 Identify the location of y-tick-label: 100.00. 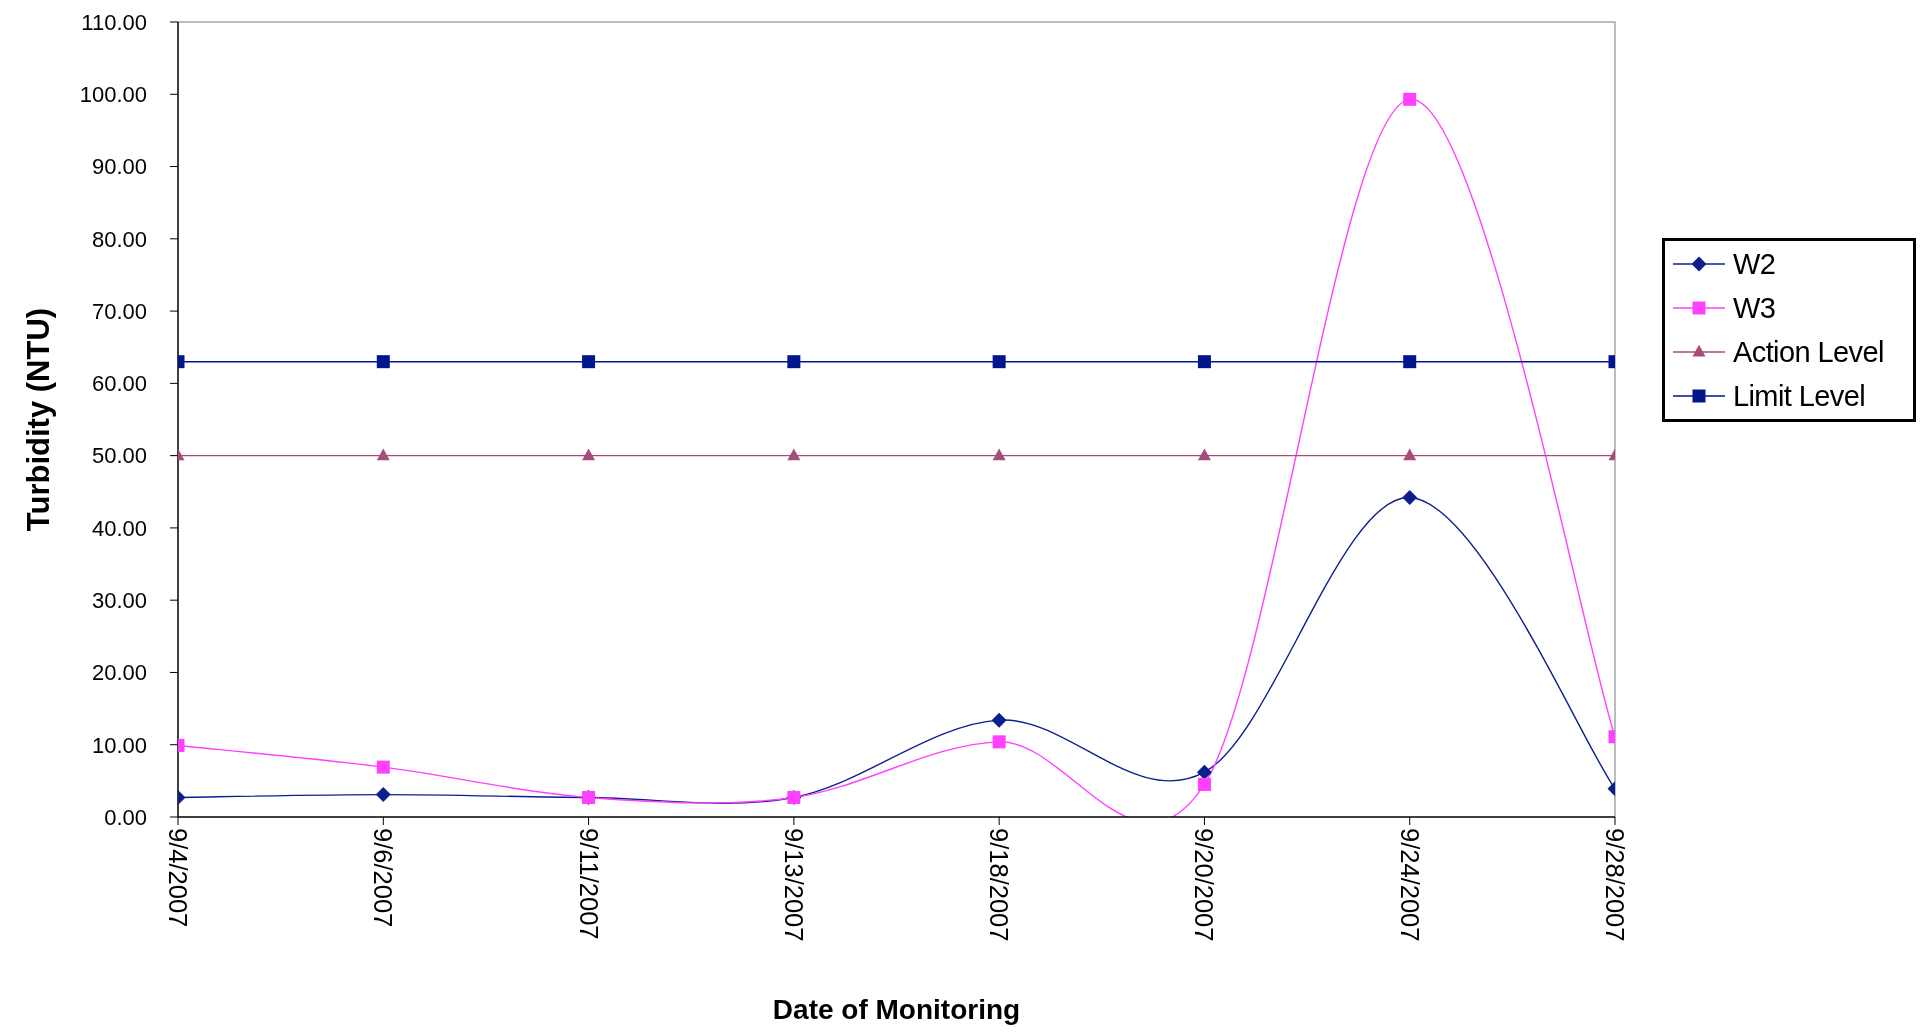
(113, 95).